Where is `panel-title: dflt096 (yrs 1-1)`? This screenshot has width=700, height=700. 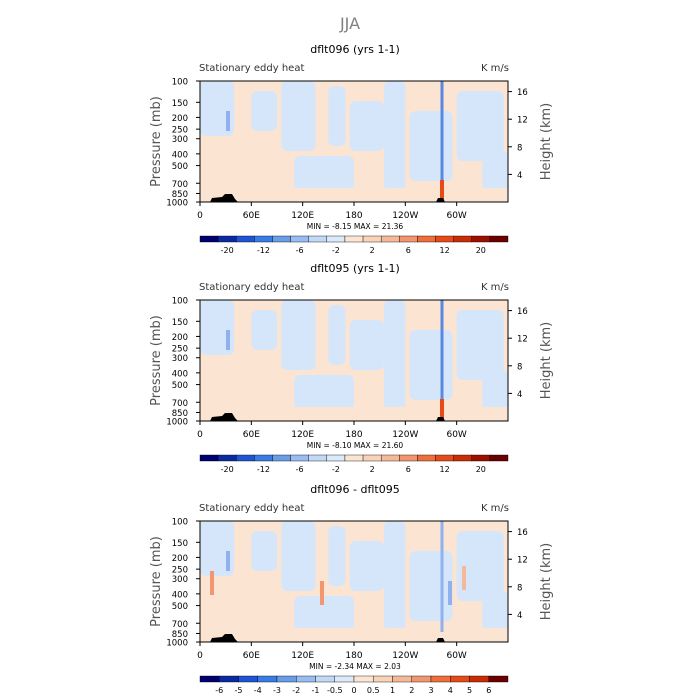 panel-title: dflt096 (yrs 1-1) is located at coordinates (355, 49).